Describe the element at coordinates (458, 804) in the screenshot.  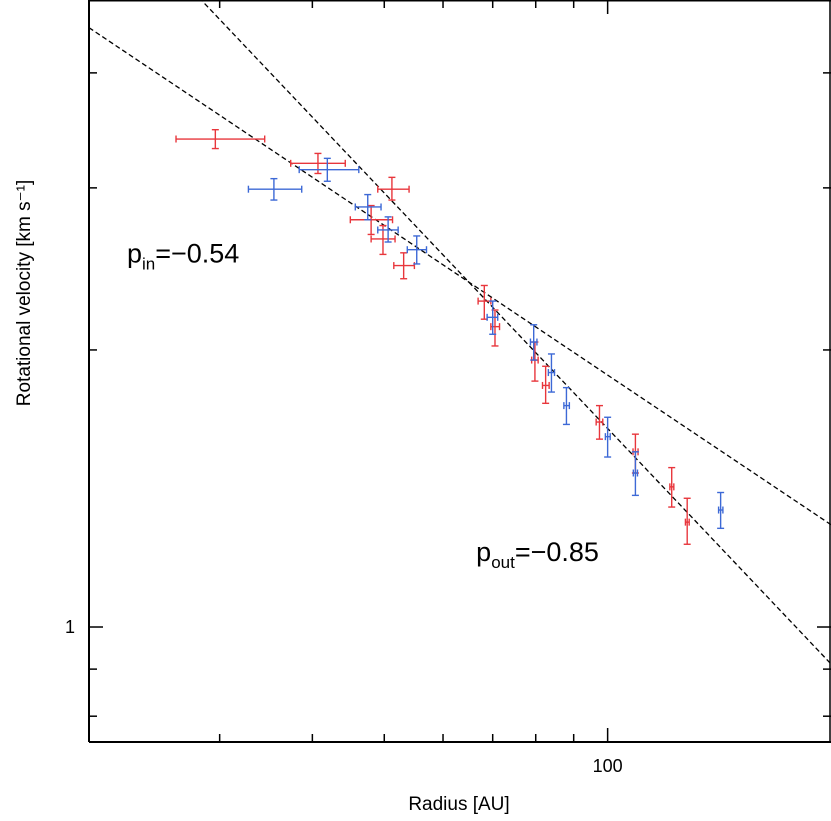
I see `x-axis-title: Radius [AU]` at that location.